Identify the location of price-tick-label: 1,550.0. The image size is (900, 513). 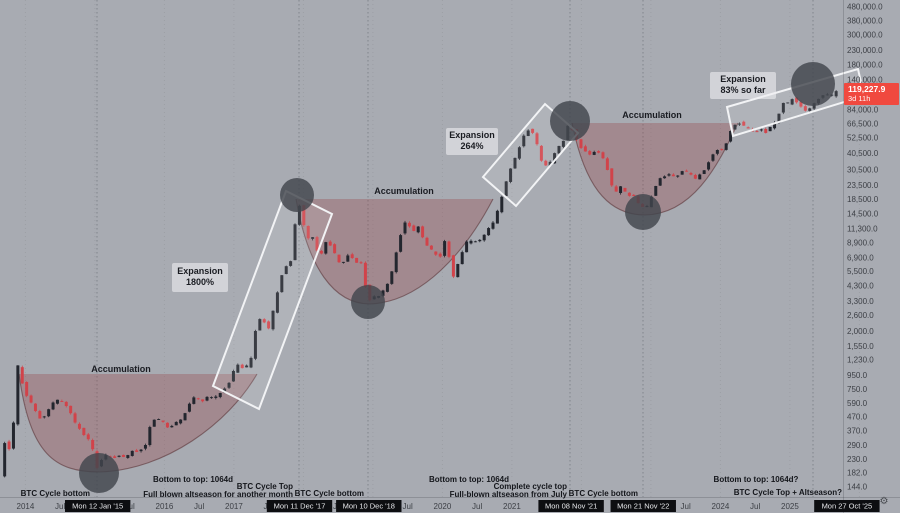
(860, 346).